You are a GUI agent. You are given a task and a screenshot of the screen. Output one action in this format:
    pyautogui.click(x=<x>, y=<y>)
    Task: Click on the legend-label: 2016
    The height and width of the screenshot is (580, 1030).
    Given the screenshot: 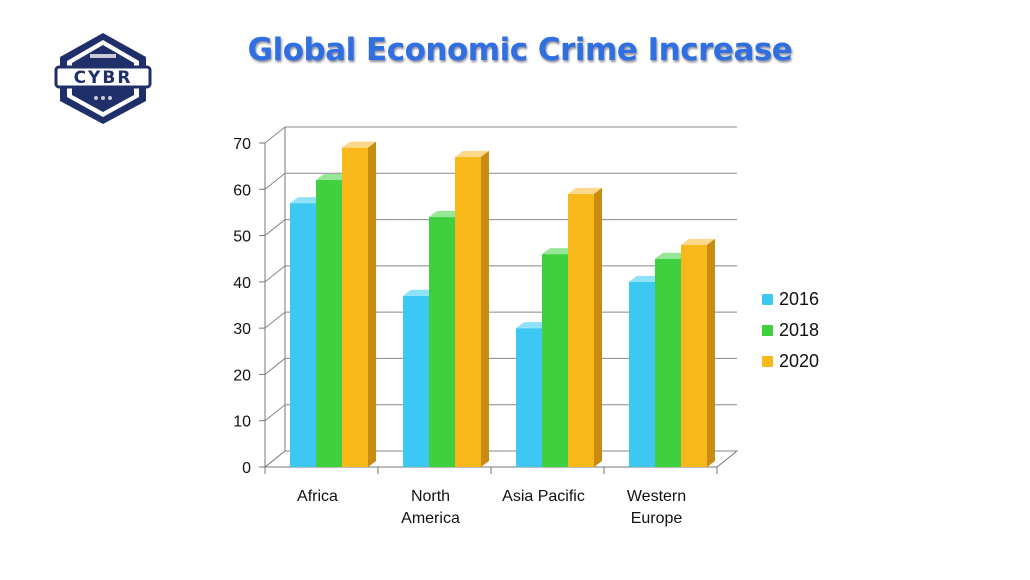 What is the action you would take?
    pyautogui.click(x=799, y=299)
    